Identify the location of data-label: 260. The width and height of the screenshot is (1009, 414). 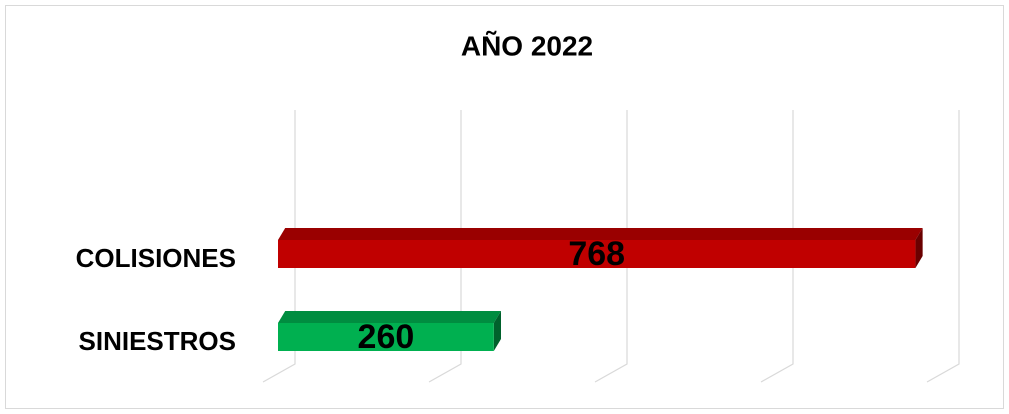
(386, 337).